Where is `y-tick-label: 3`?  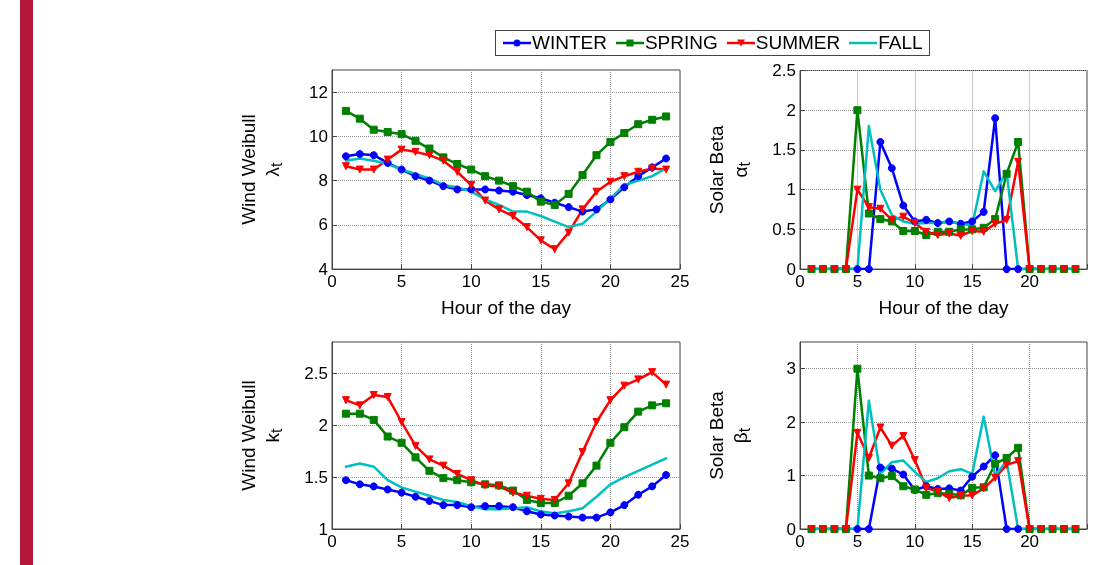 y-tick-label: 3 is located at coordinates (791, 369).